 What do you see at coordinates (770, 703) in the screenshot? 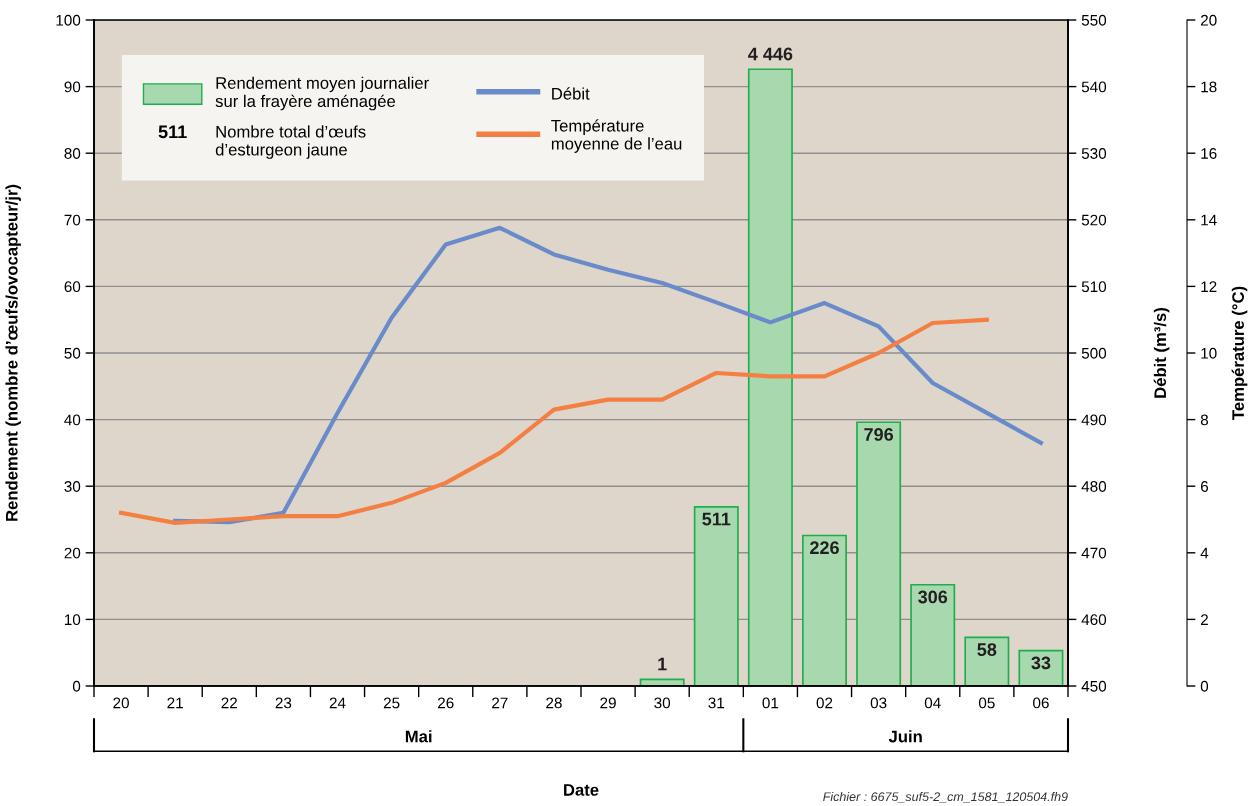
I see `x-tick-label: 01` at bounding box center [770, 703].